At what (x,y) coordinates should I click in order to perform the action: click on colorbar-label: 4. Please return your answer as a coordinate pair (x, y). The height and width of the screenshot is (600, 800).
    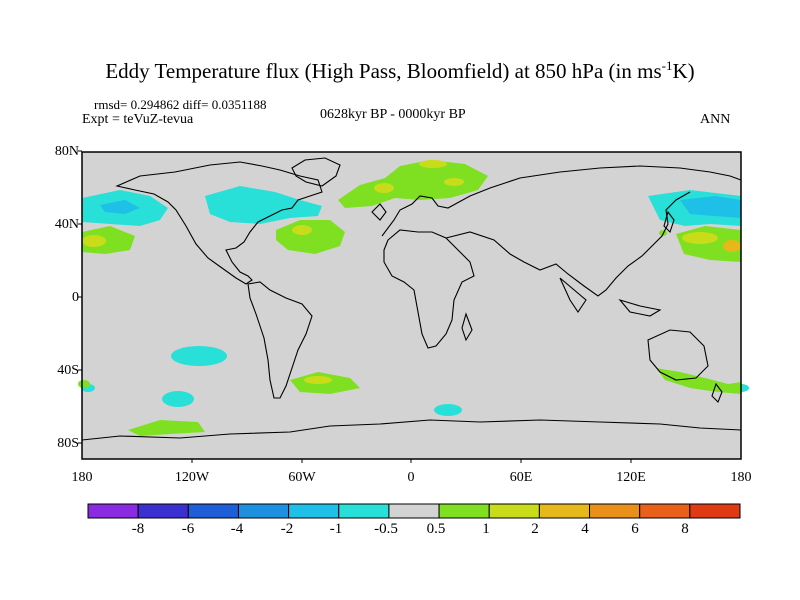
    Looking at the image, I should click on (585, 529).